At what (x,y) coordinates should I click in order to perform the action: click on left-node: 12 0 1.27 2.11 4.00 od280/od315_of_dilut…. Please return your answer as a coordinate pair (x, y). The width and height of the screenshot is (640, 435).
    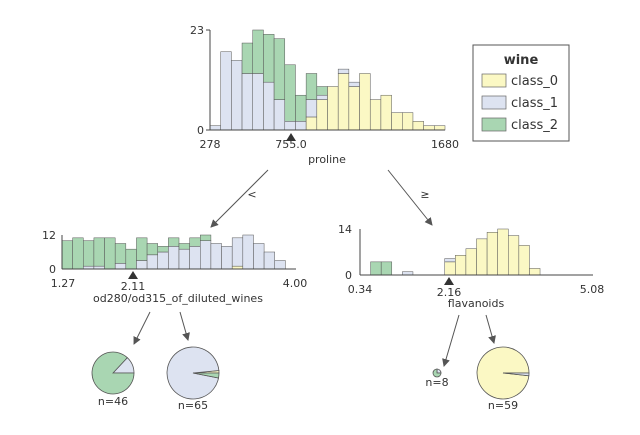
    Looking at the image, I should click on (174, 267).